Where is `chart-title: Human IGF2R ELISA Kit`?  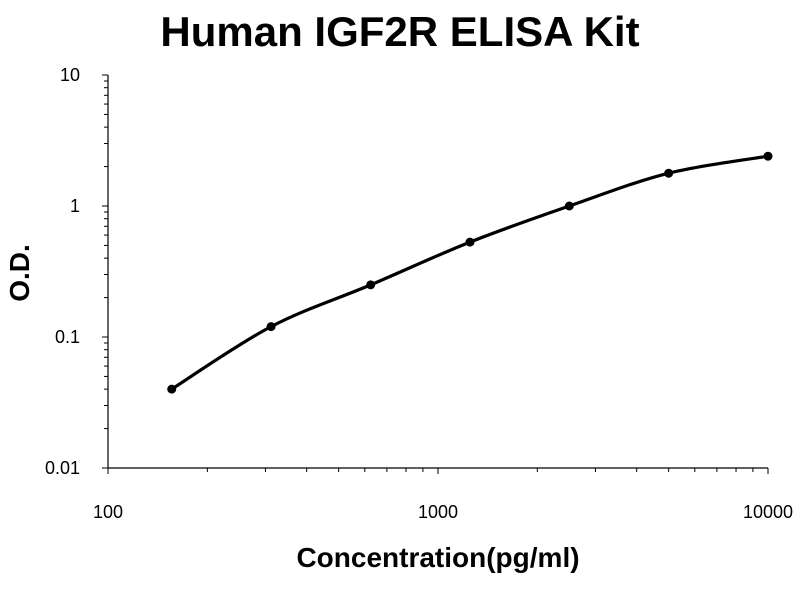 chart-title: Human IGF2R ELISA Kit is located at coordinates (400, 31).